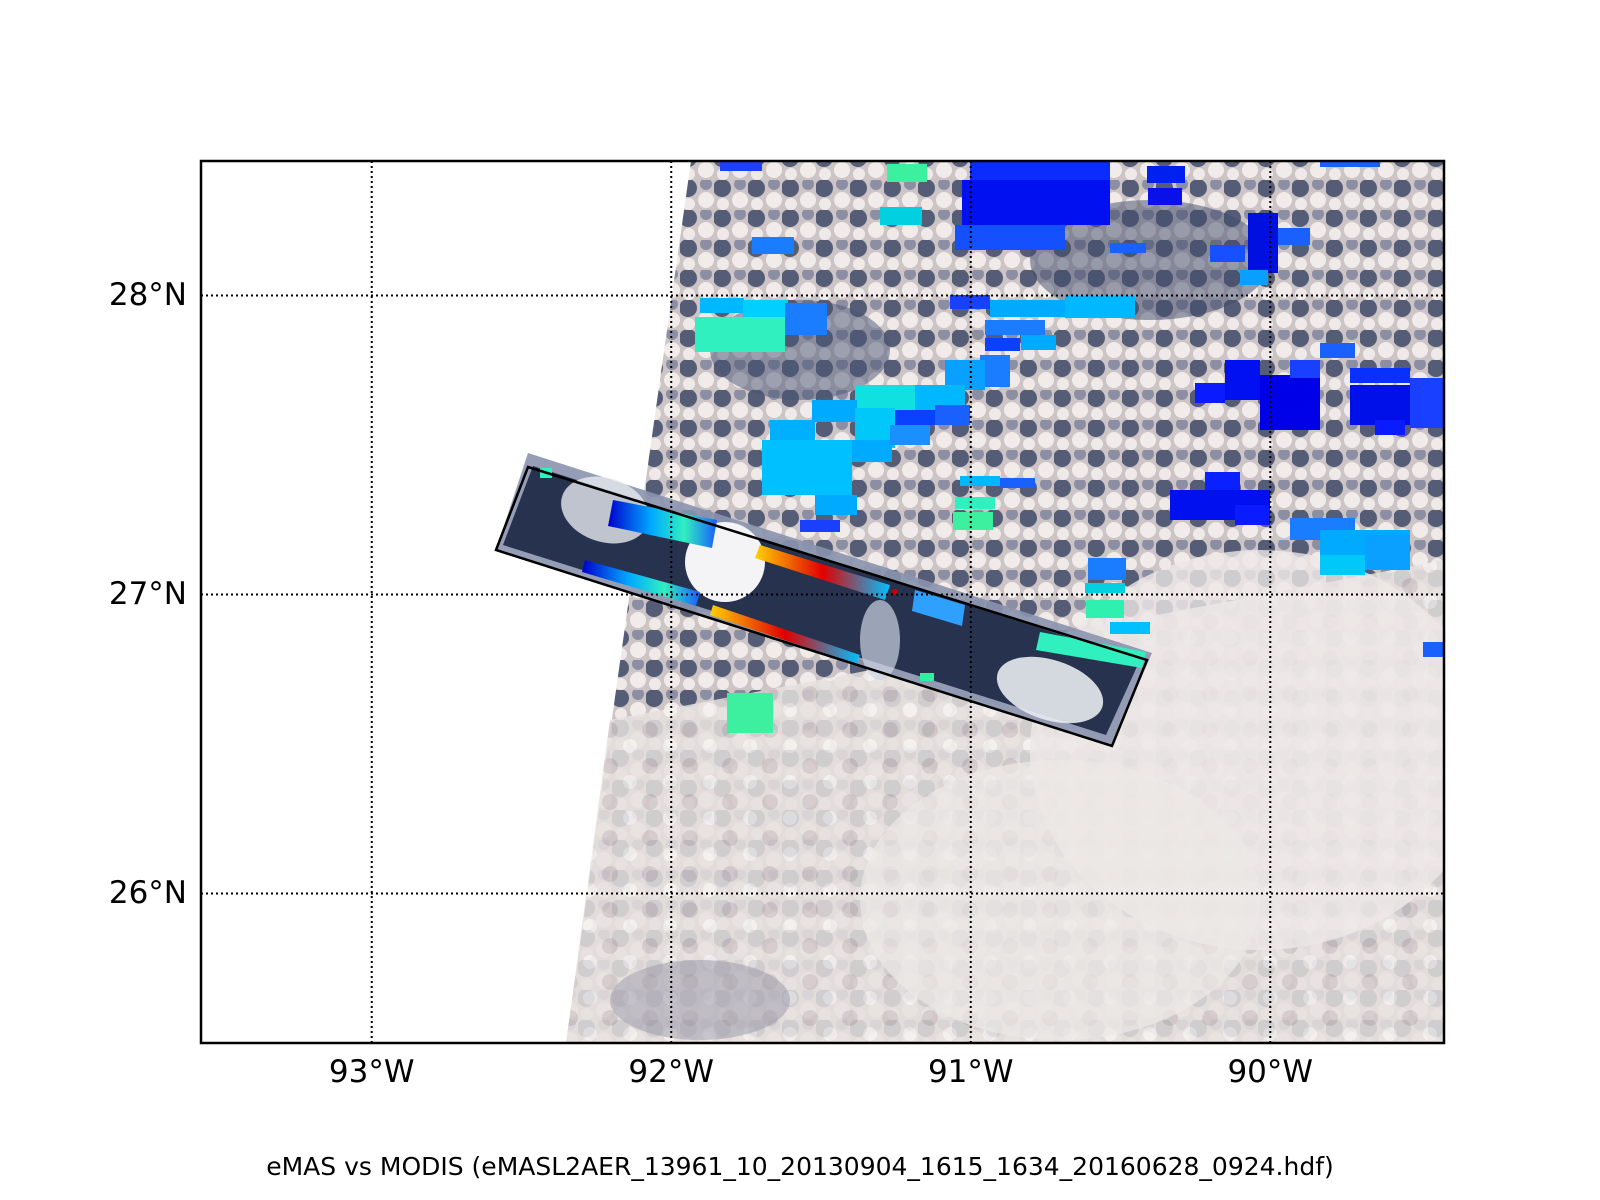 Image resolution: width=1600 pixels, height=1200 pixels. I want to click on lat-label-27n: 27°N, so click(147, 593).